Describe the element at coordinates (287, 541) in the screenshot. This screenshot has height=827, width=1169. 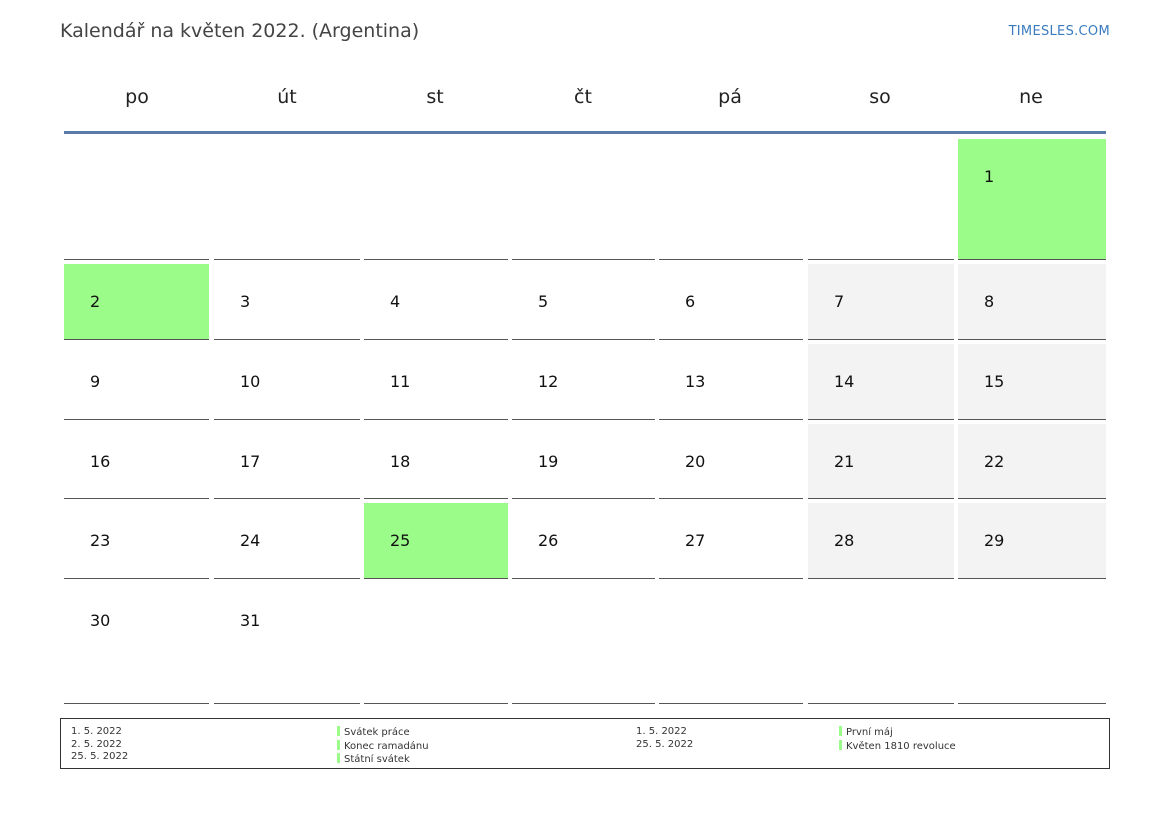
I see `day-cell: 24` at that location.